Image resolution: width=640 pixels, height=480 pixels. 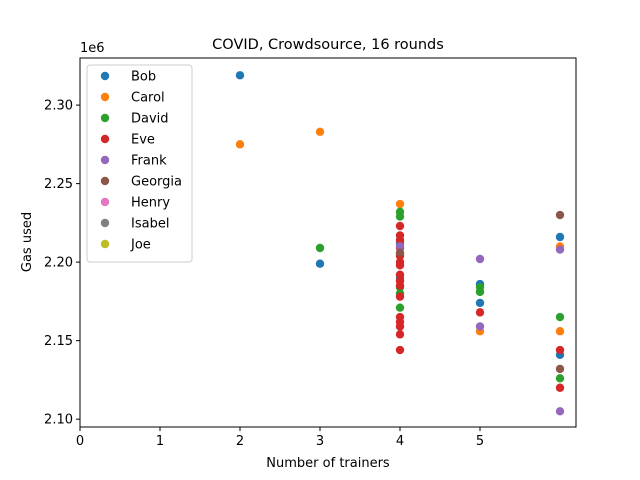 What do you see at coordinates (27, 242) in the screenshot?
I see `y-axis-label: Gas used` at bounding box center [27, 242].